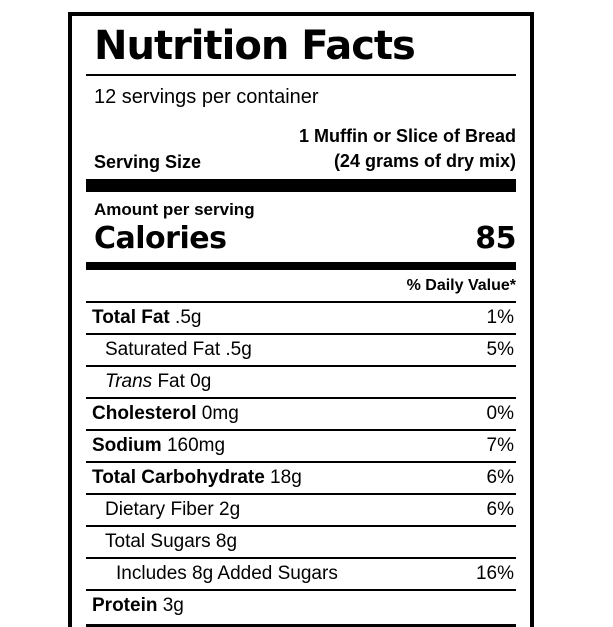  What do you see at coordinates (500, 317) in the screenshot?
I see `nutrient-daily-value: 1%` at bounding box center [500, 317].